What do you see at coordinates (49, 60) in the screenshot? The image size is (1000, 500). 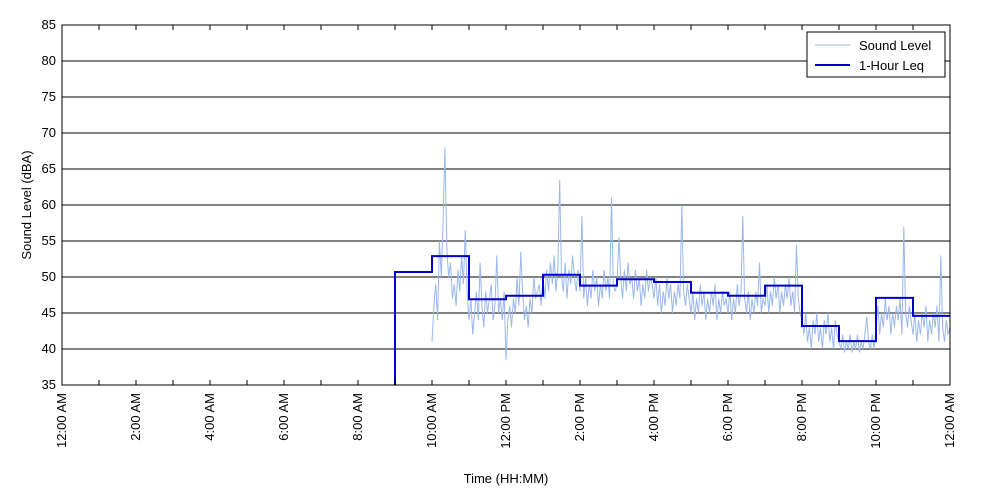 I see `y-tick-label: 80` at bounding box center [49, 60].